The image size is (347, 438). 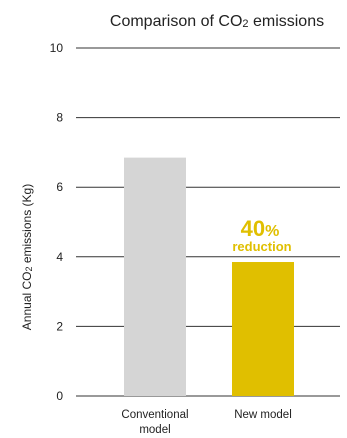 I want to click on y-axis-label: Annual CO2 emissions (Kg), so click(x=27, y=257).